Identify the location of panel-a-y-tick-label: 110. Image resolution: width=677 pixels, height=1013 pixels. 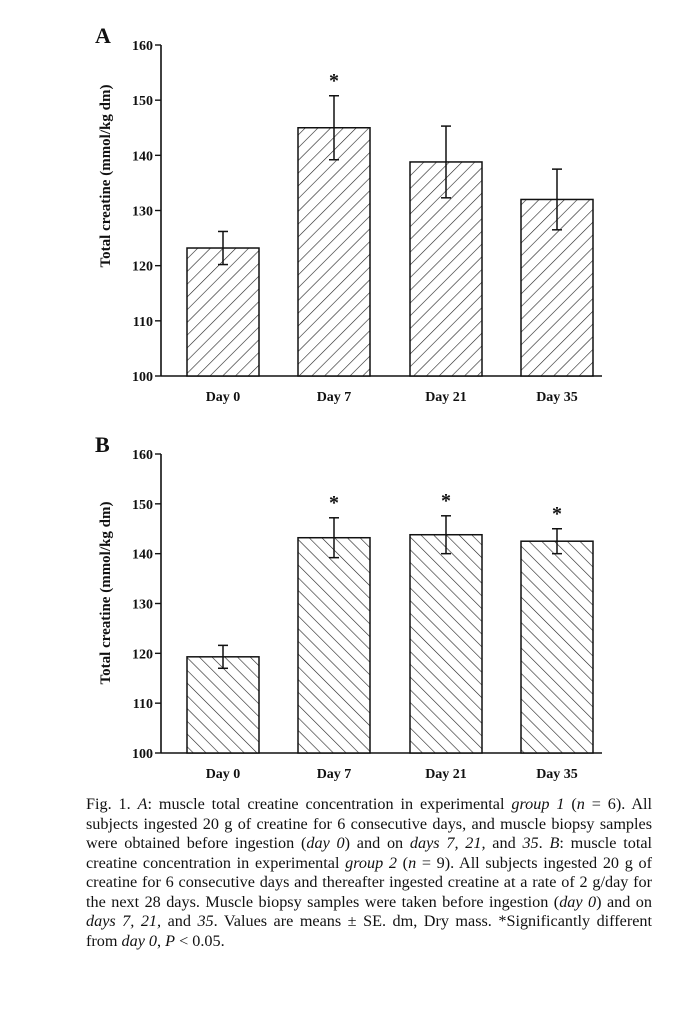
(143, 322).